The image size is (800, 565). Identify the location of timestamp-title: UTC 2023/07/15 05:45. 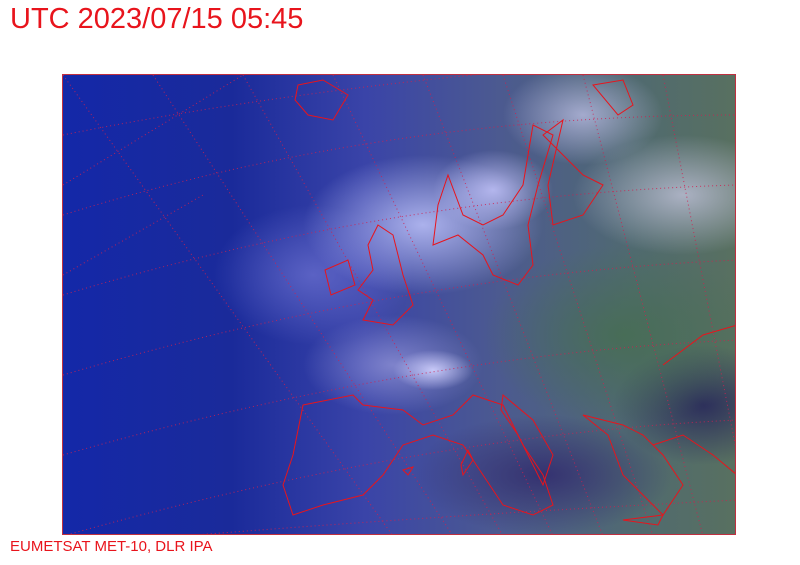
(157, 19).